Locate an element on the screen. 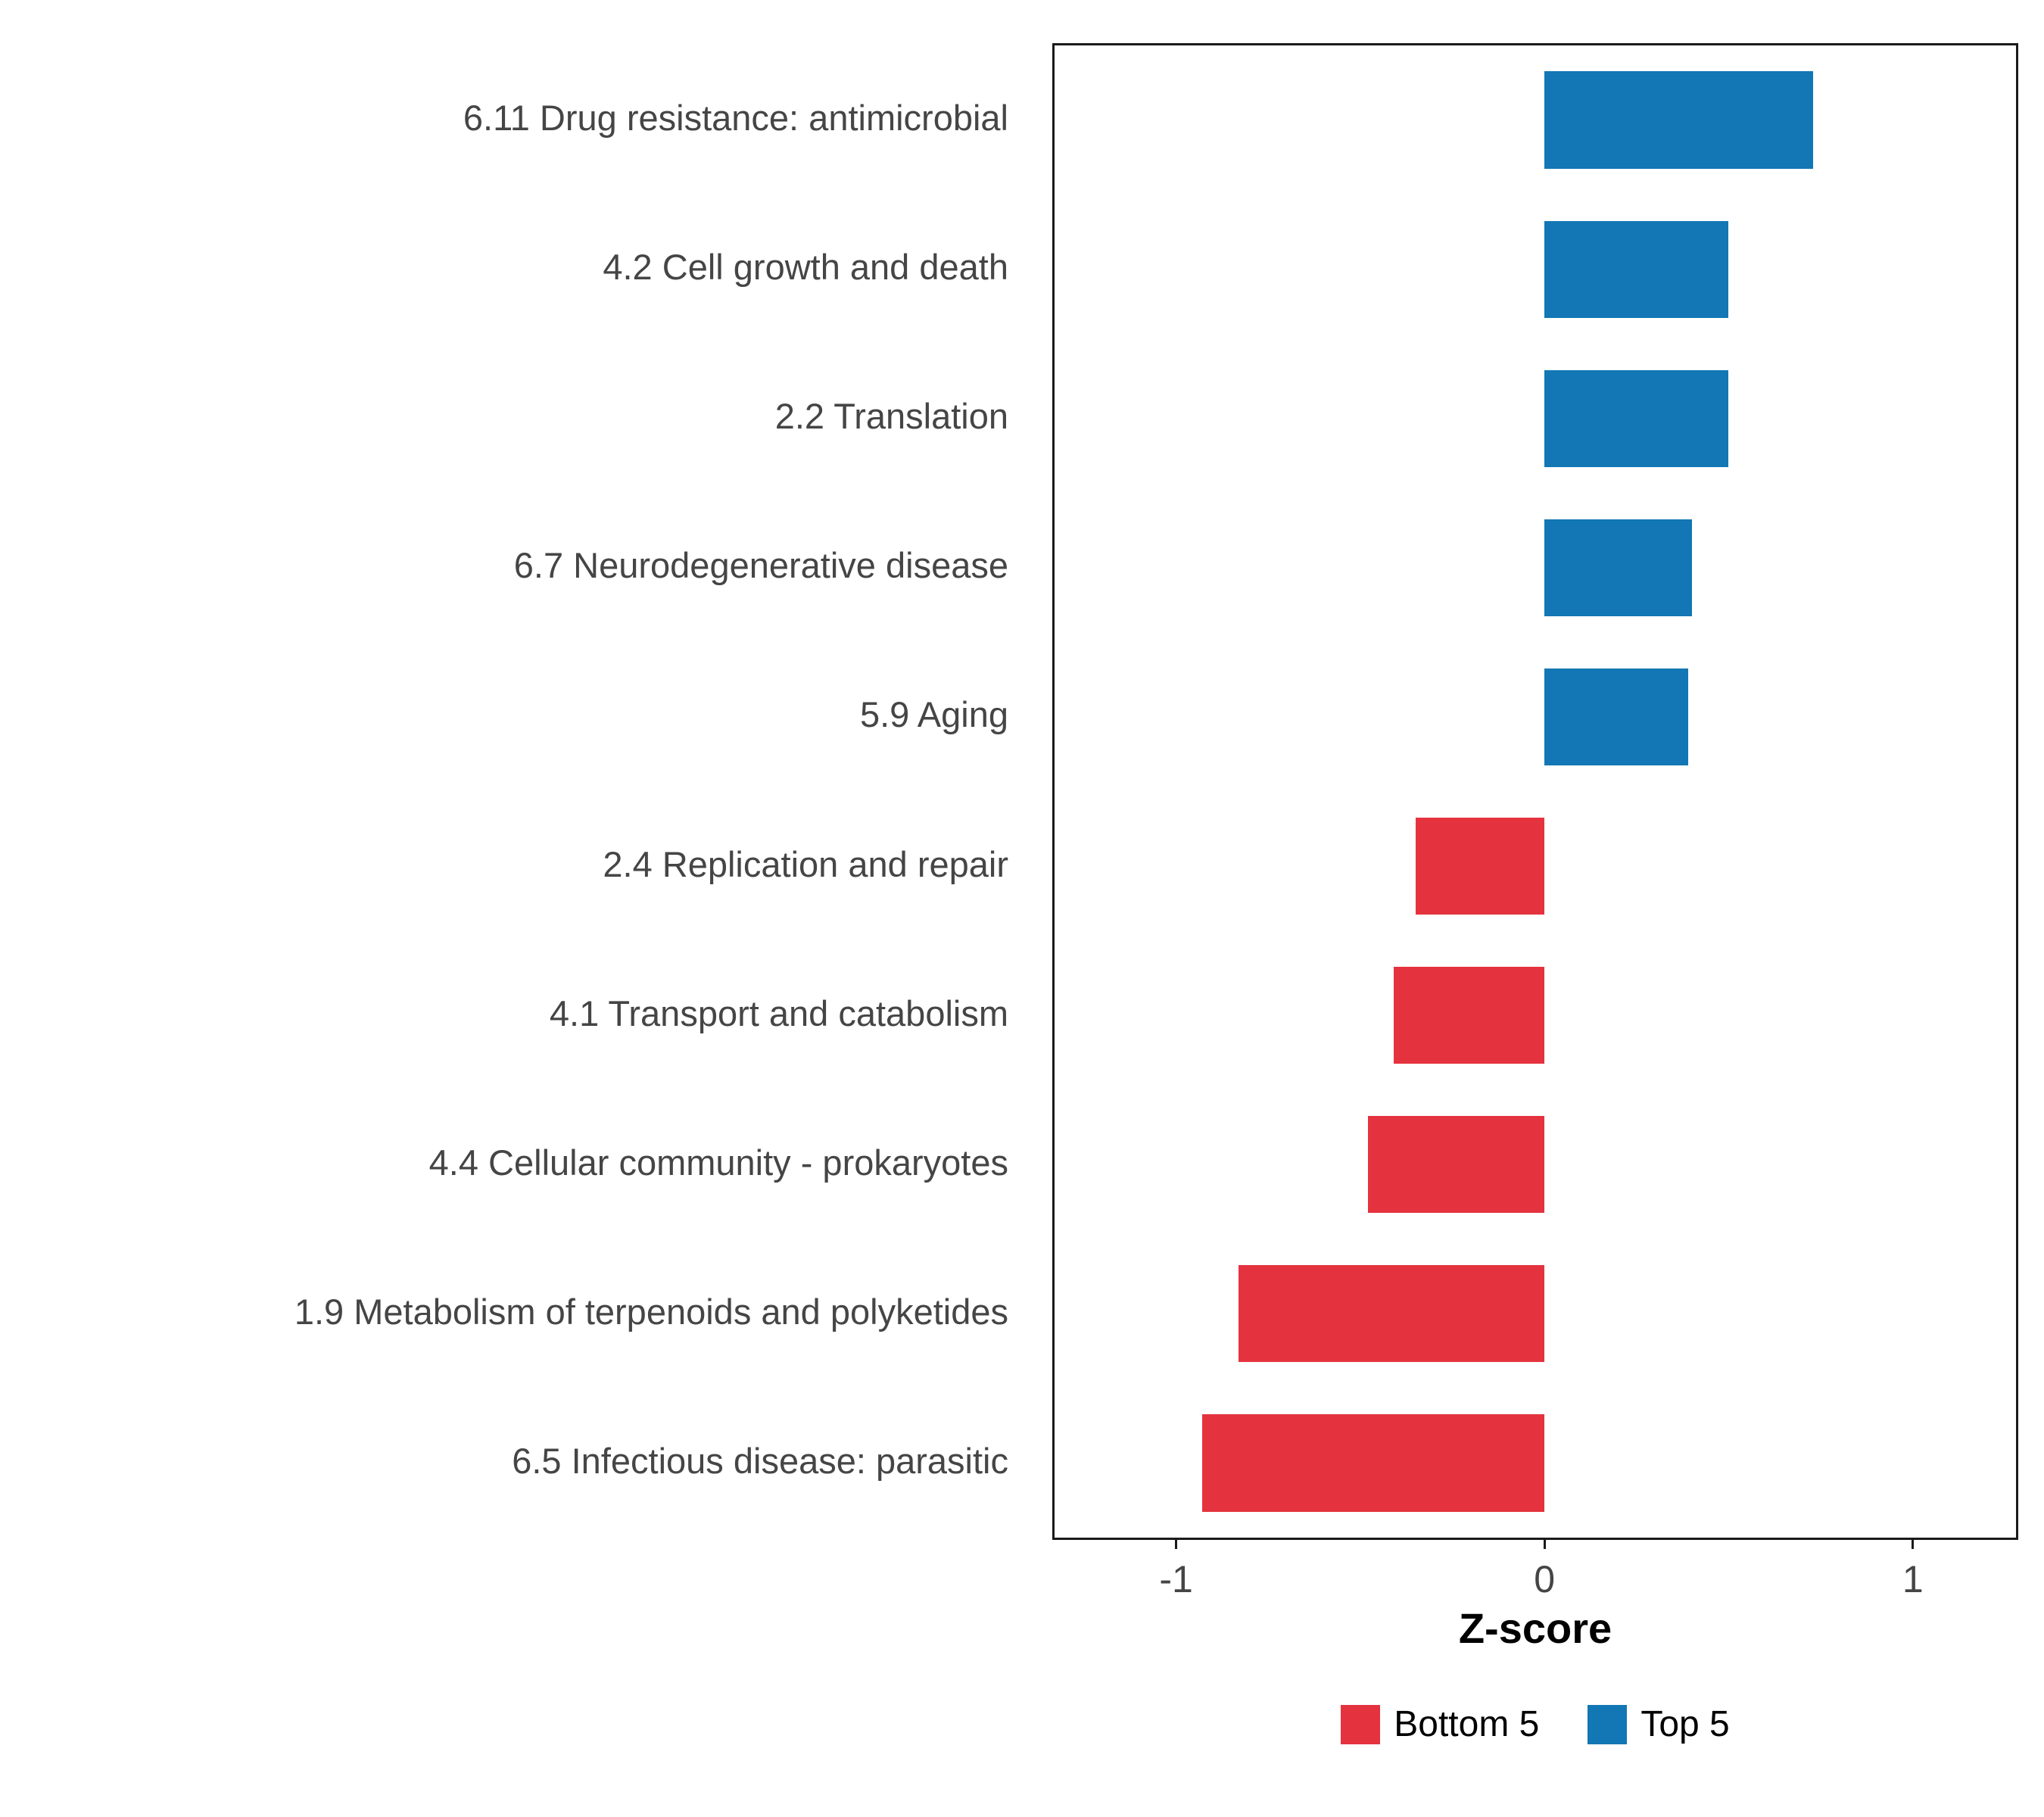  x-axis: -1 0 1 is located at coordinates (1535, 1583).